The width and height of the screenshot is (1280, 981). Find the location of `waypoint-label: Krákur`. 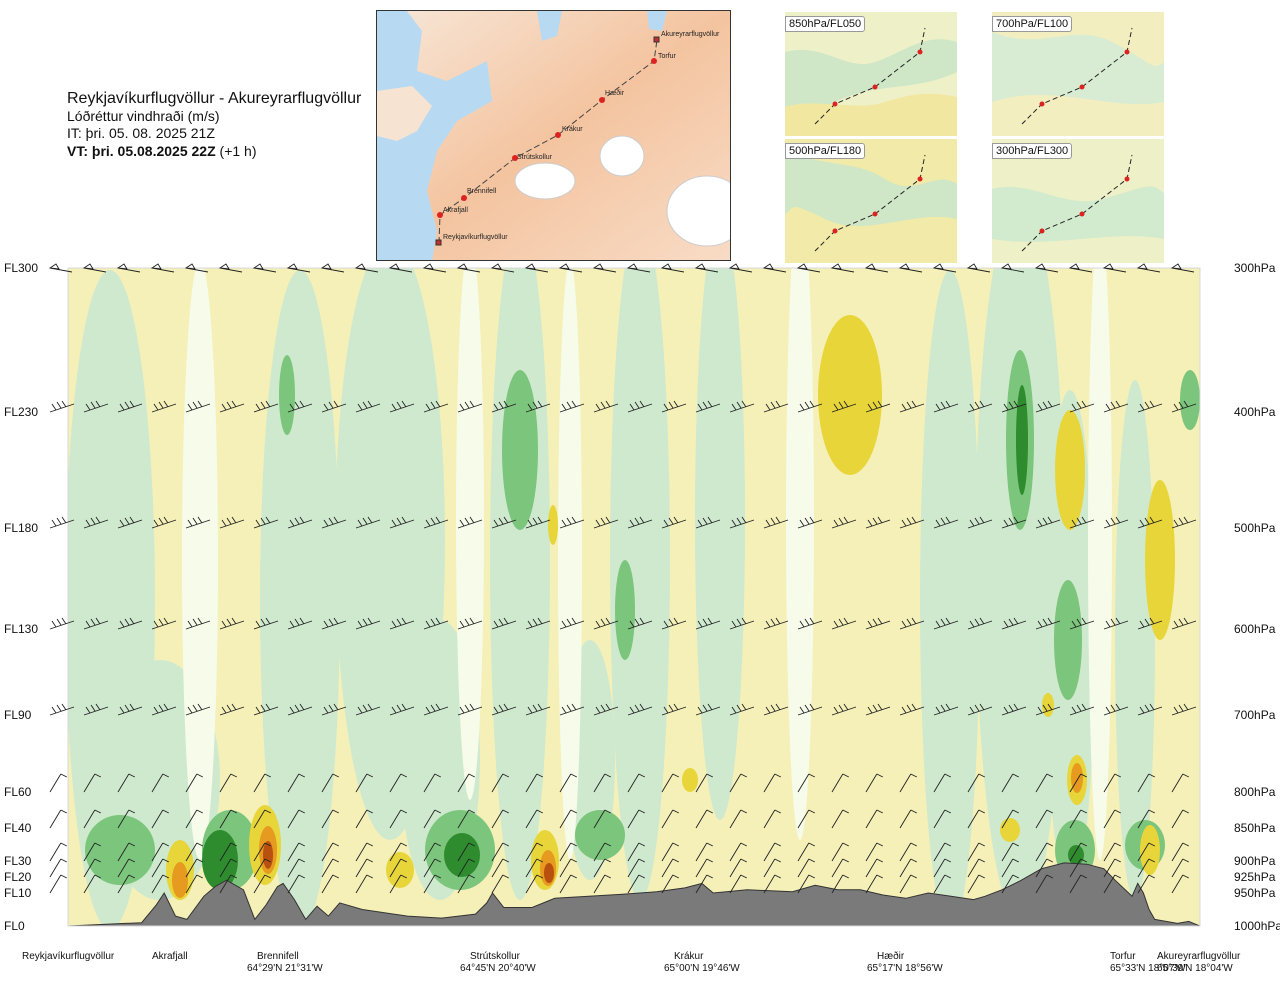

waypoint-label: Krákur is located at coordinates (572, 129).